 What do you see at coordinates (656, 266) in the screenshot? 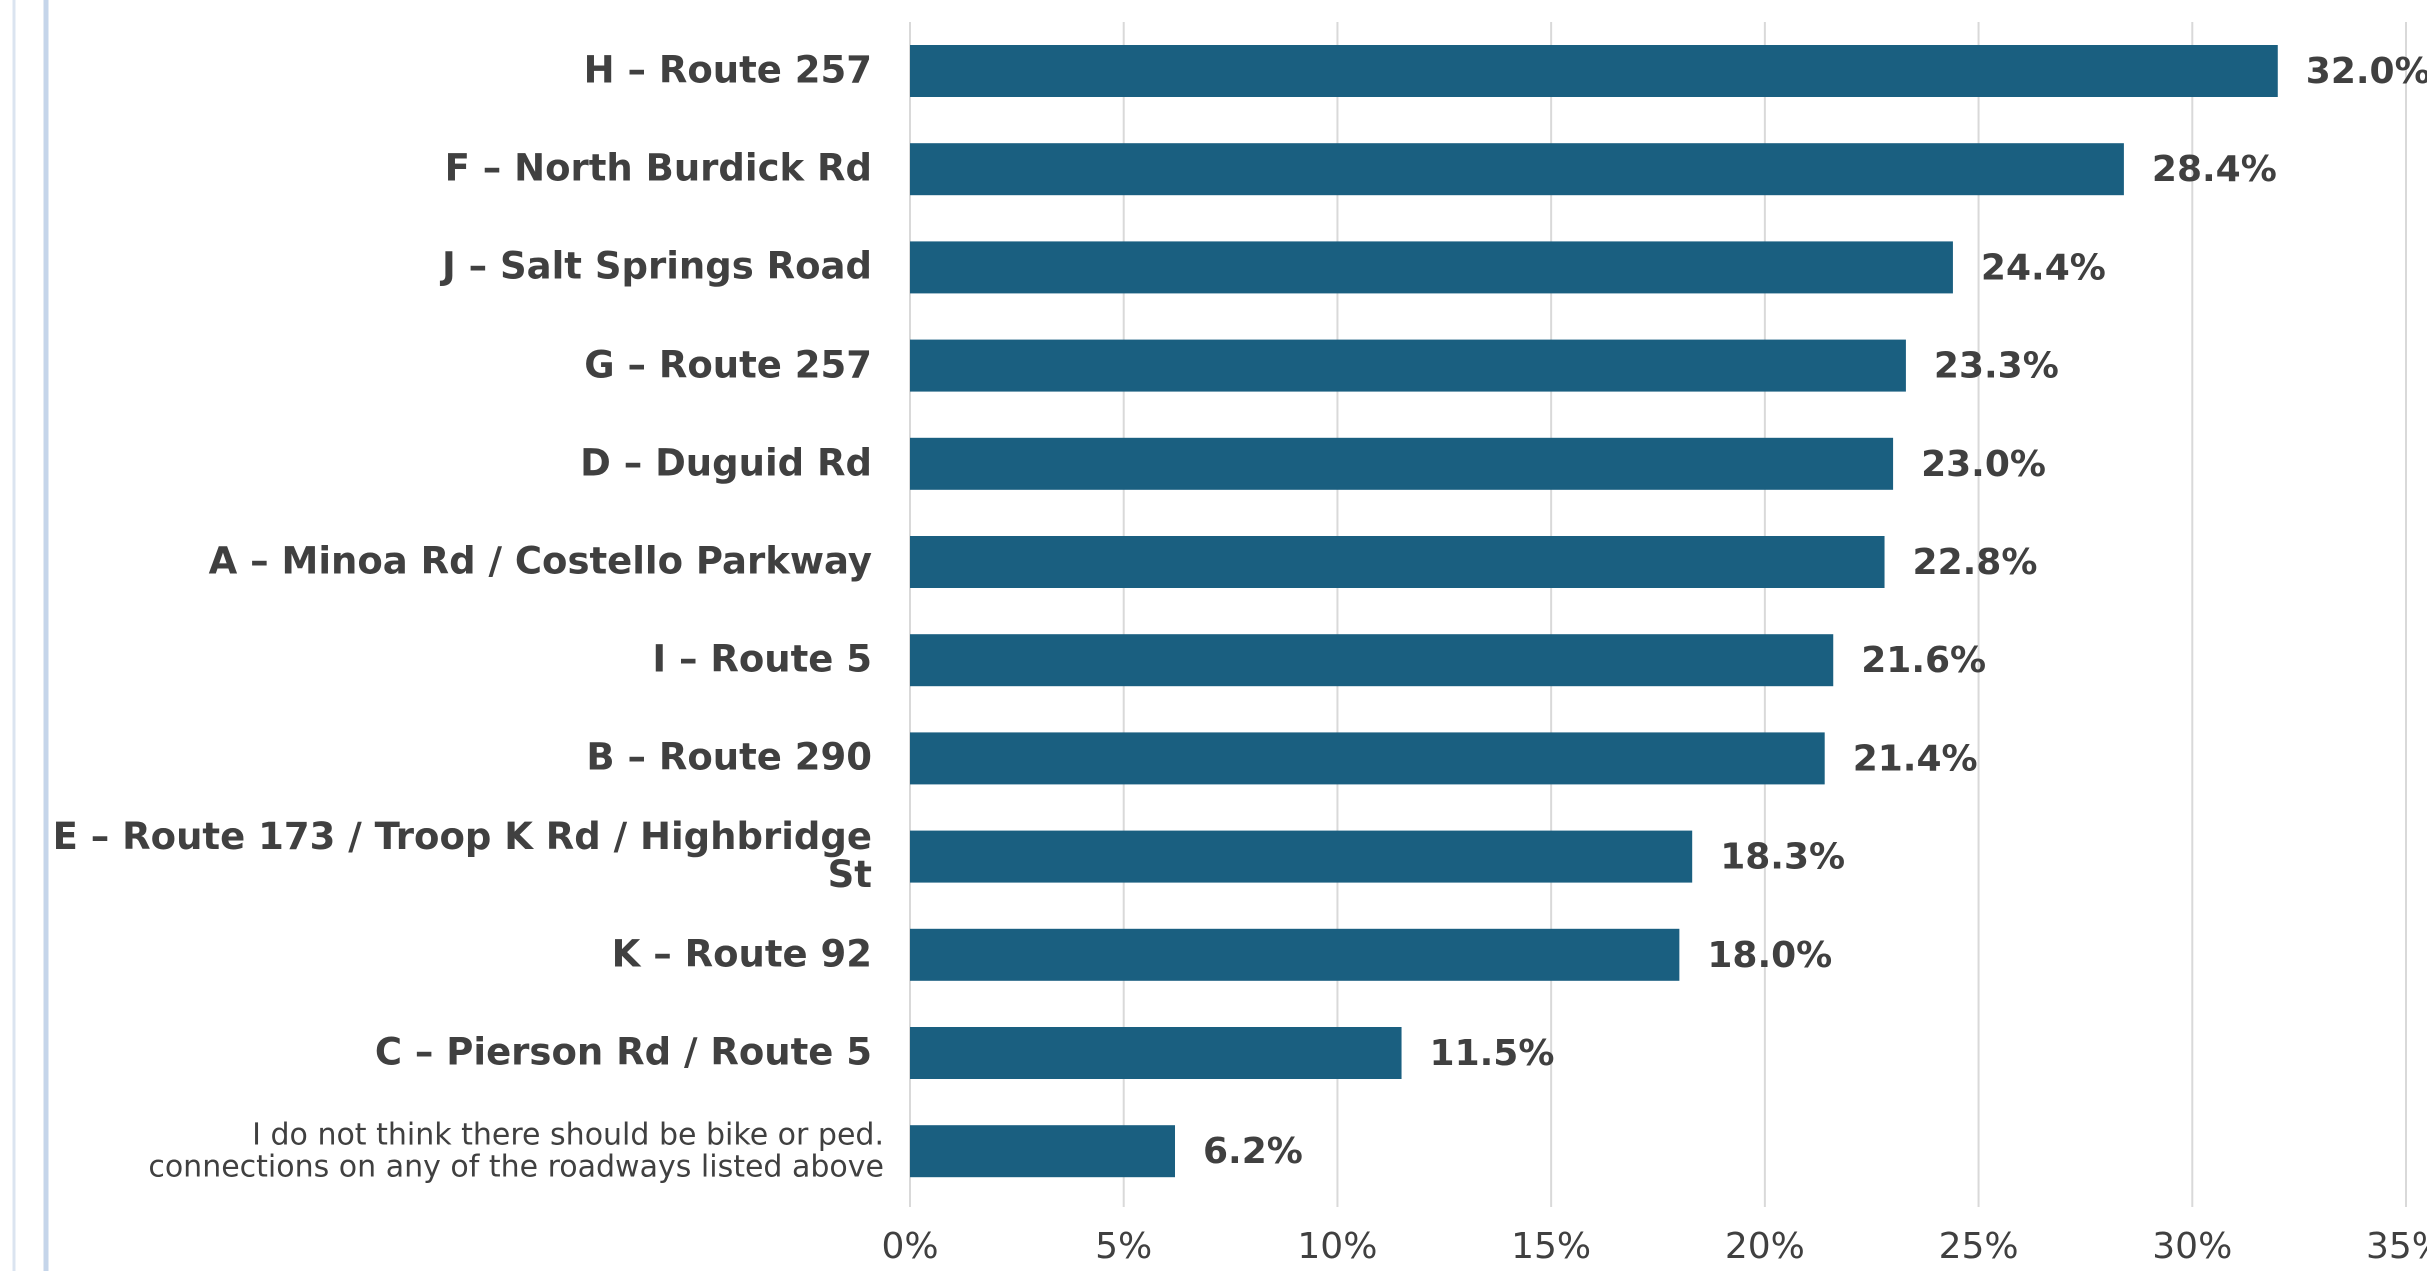
I see `y-tick-label: J – Salt Springs Road` at bounding box center [656, 266].